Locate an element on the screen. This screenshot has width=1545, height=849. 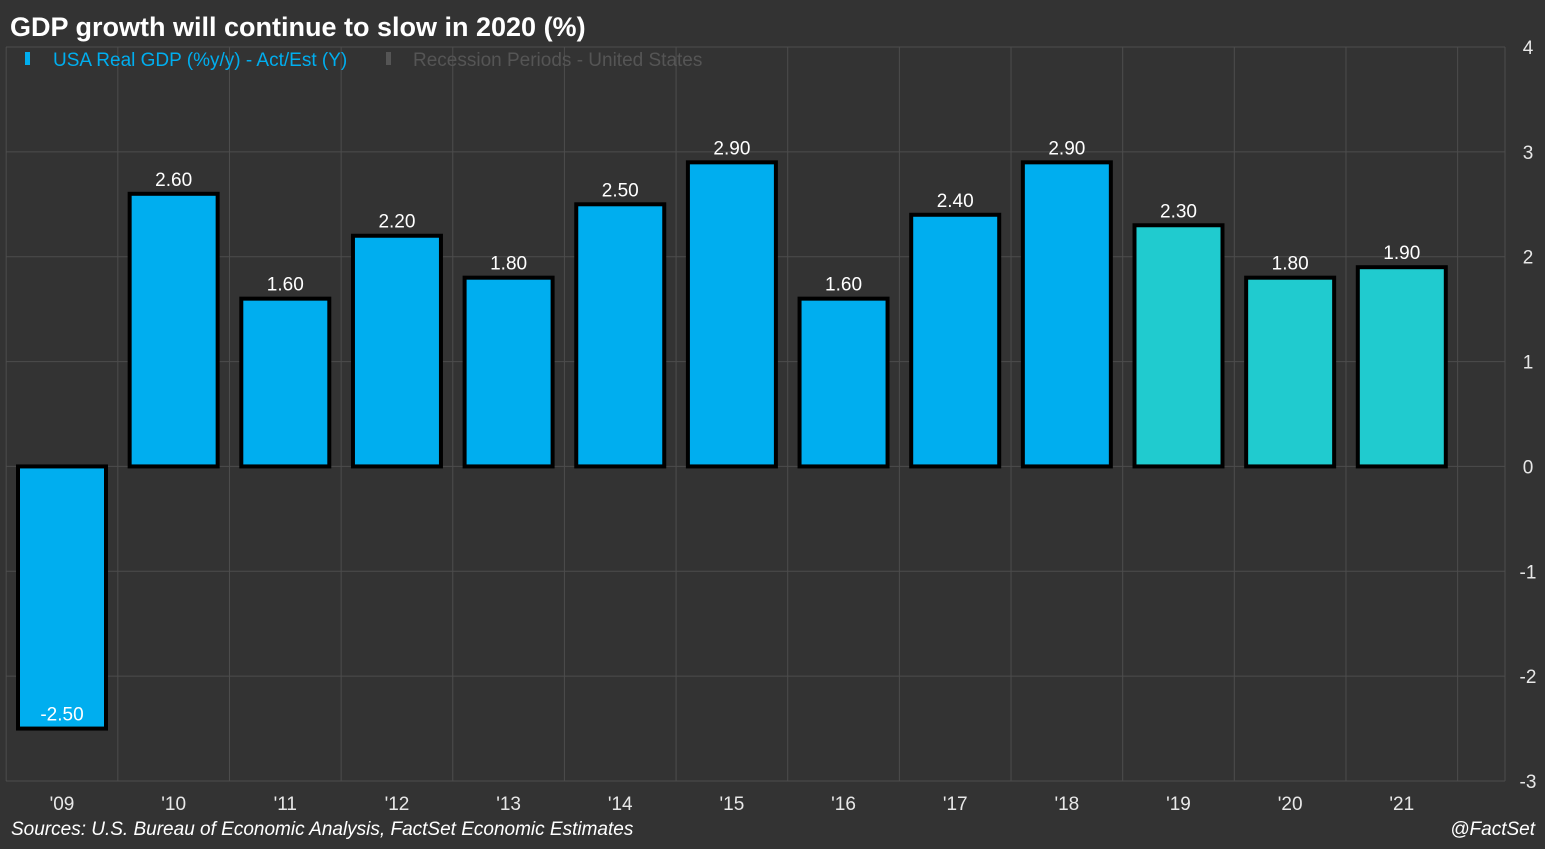
x-tick-label: '09 is located at coordinates (62, 804).